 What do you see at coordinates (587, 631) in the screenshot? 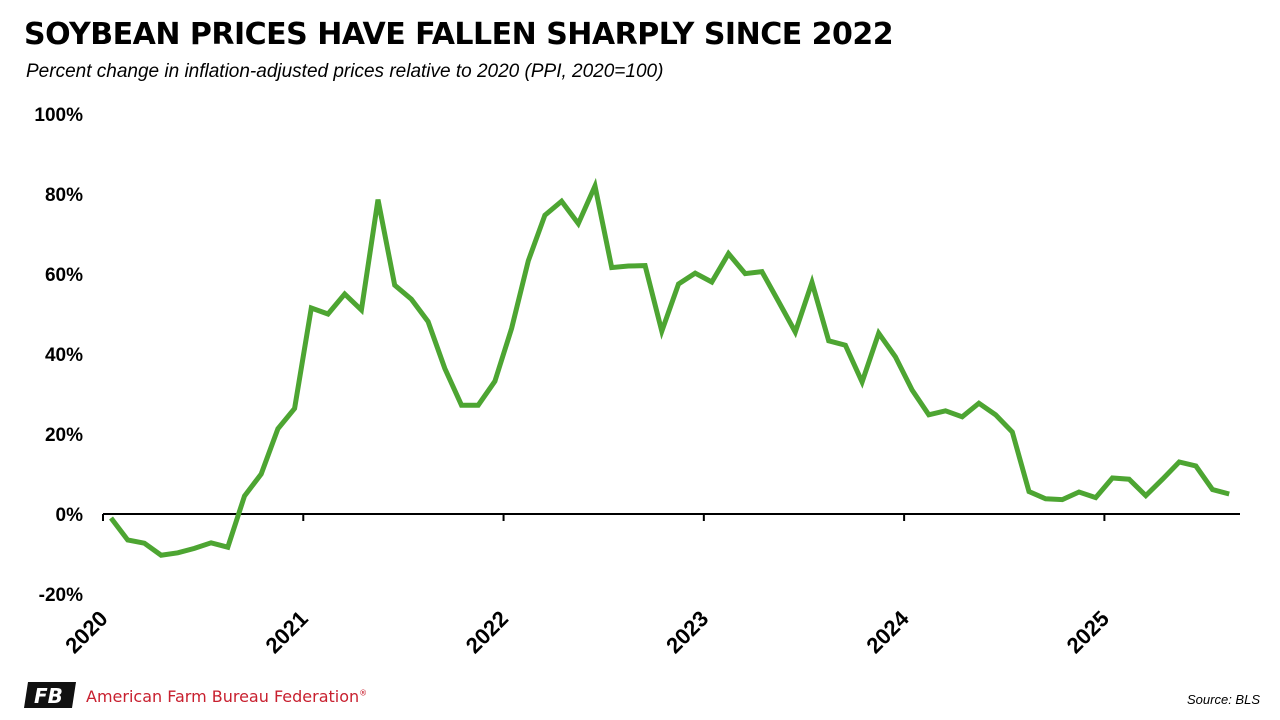
I see `x-axis-tick-labels: 2020 2021 2022 2023 2024 2025` at bounding box center [587, 631].